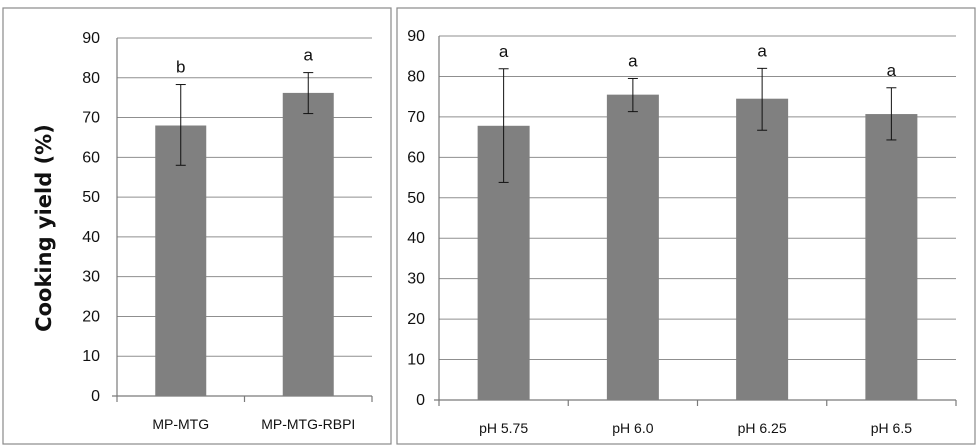 This screenshot has height=445, width=977. What do you see at coordinates (504, 51) in the screenshot?
I see `significance-label-0: a` at bounding box center [504, 51].